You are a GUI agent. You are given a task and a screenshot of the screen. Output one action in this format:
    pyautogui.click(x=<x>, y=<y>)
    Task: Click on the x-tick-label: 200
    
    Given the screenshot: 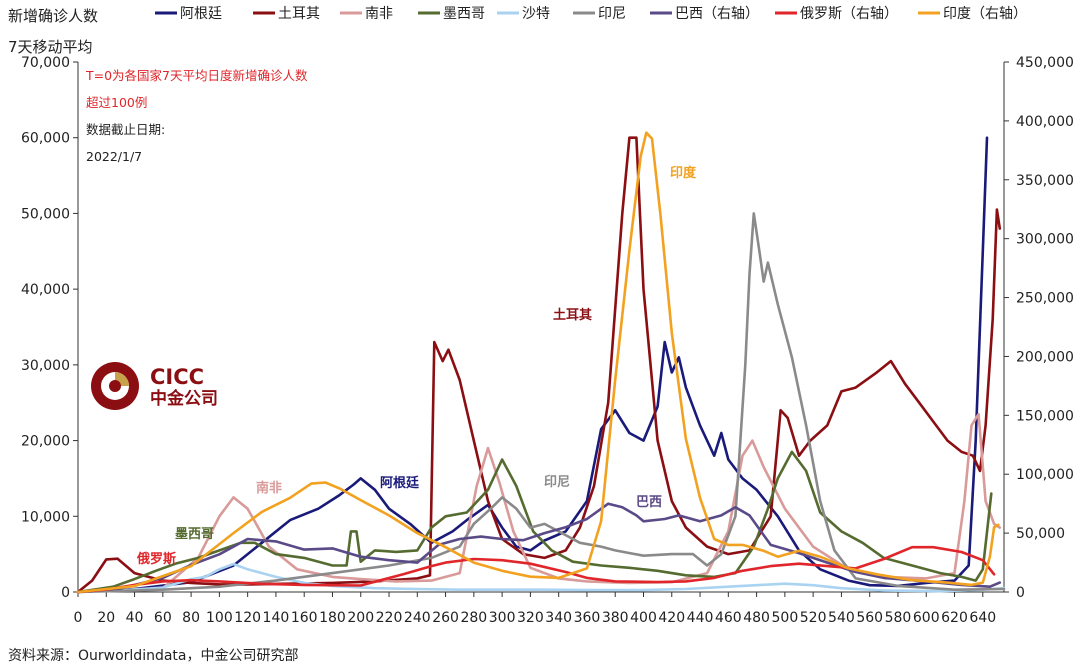 What is the action you would take?
    pyautogui.click(x=360, y=618)
    